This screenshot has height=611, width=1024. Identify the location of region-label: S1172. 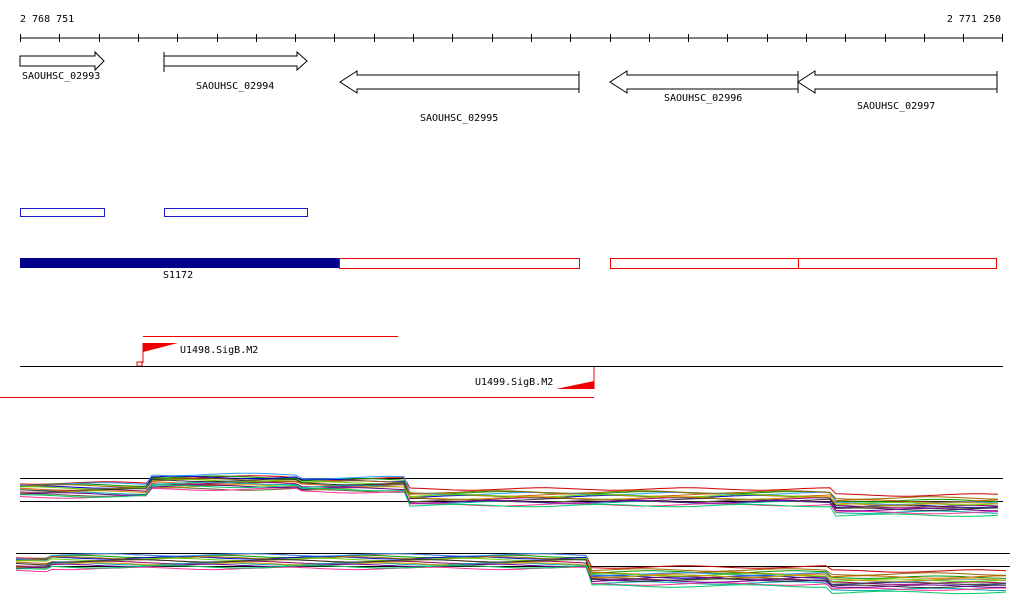
(178, 275).